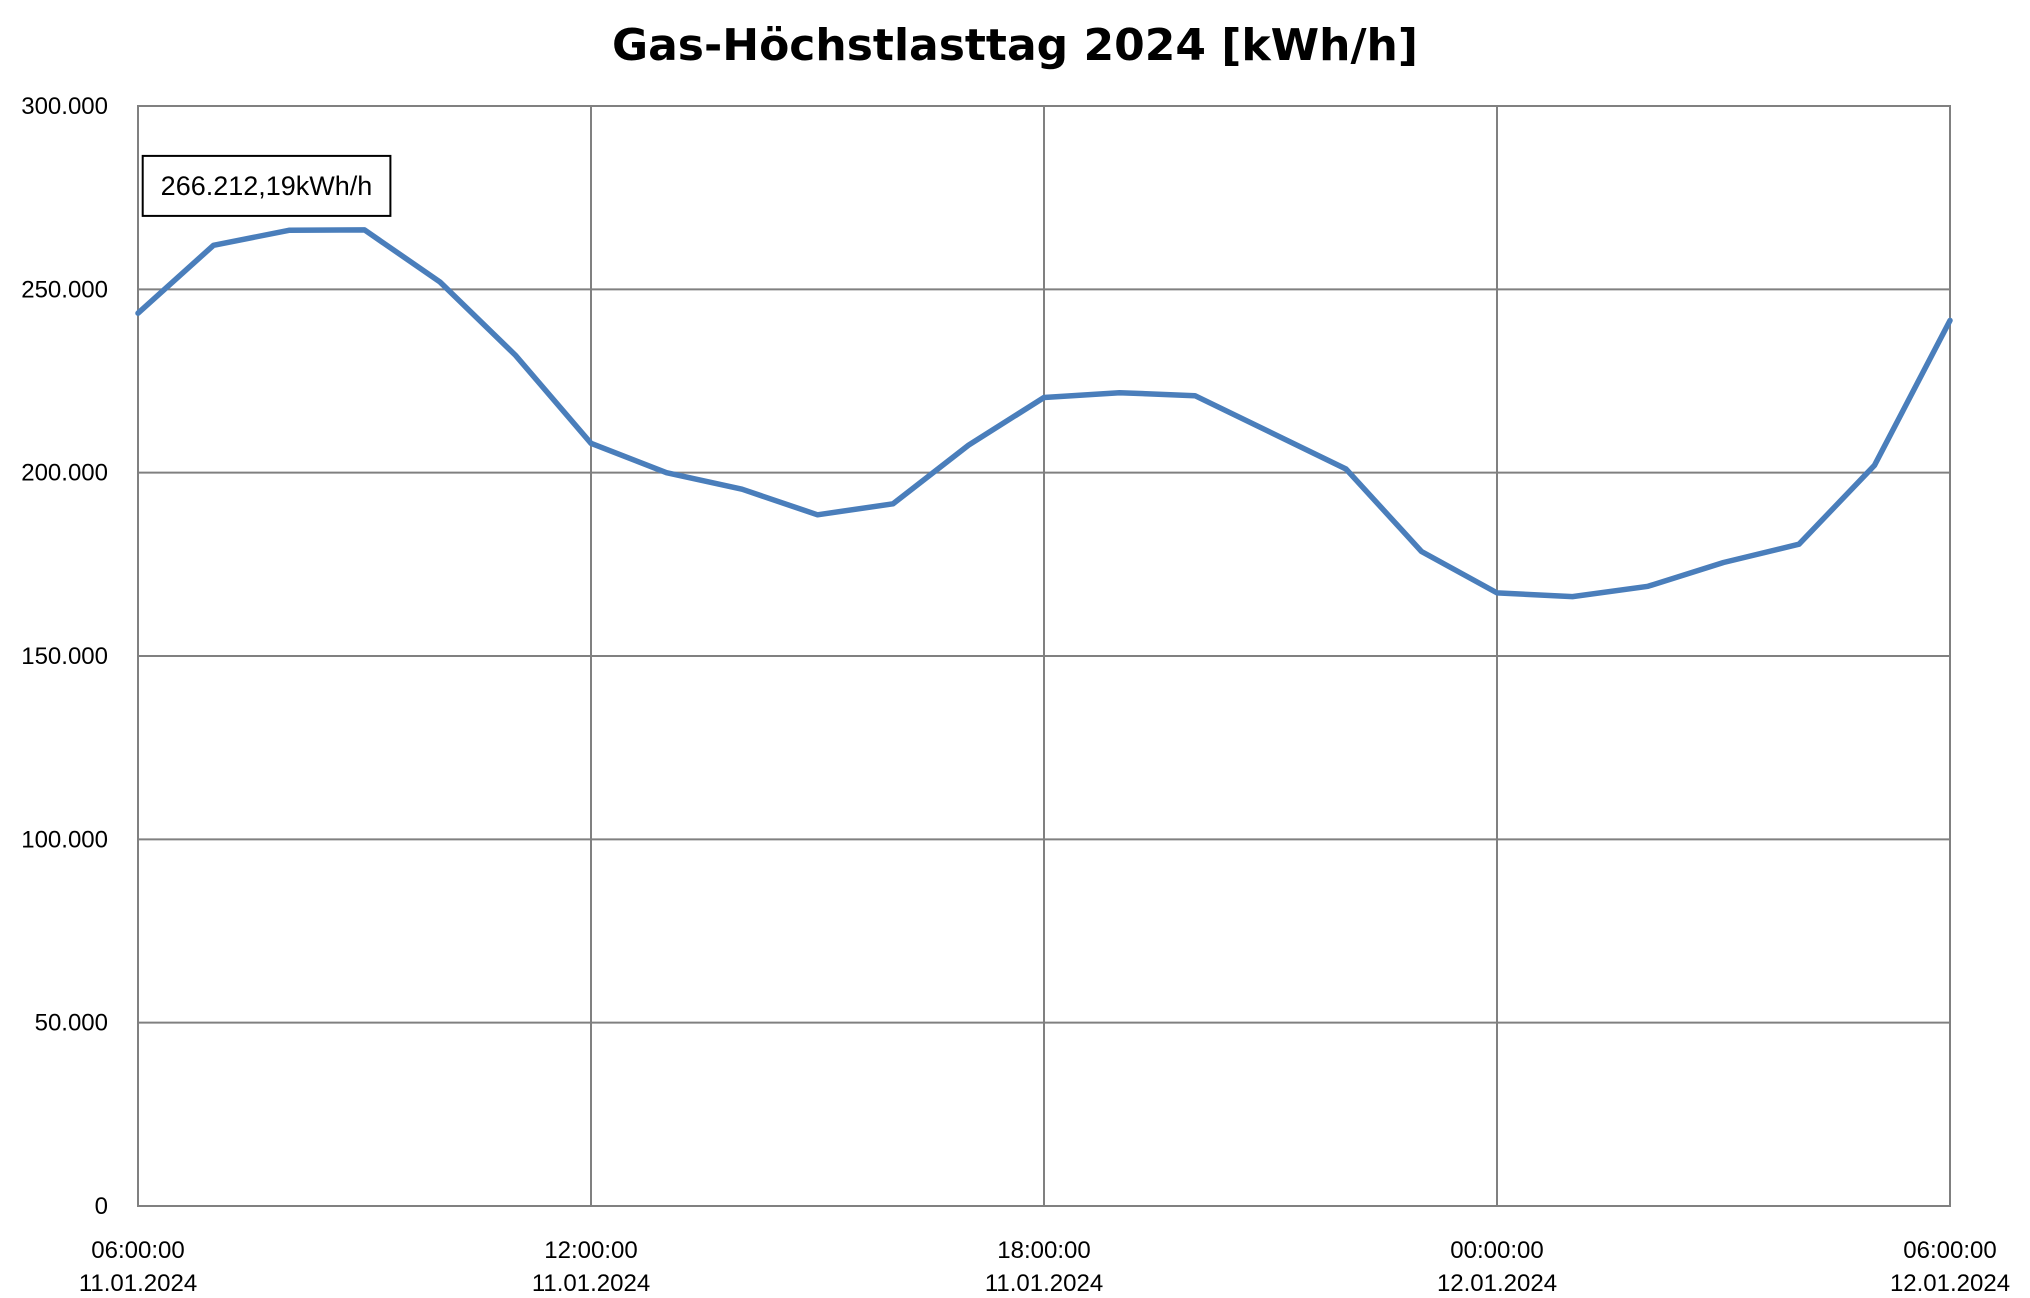 The image size is (2030, 1298). What do you see at coordinates (101, 1206) in the screenshot?
I see `y-tick-label: 0` at bounding box center [101, 1206].